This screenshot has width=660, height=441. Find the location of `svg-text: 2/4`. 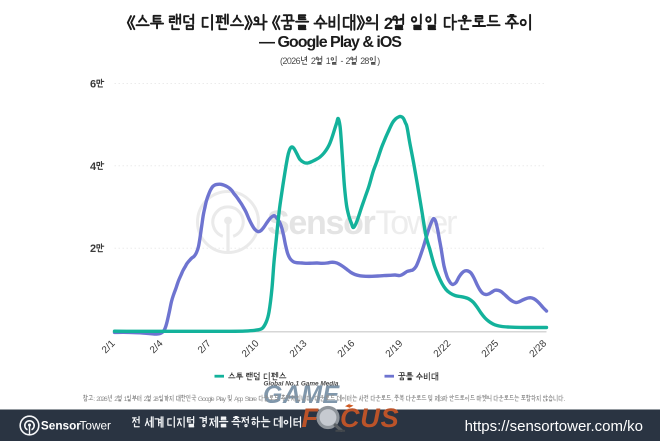

svg-text: 2/4 is located at coordinates (157, 347).